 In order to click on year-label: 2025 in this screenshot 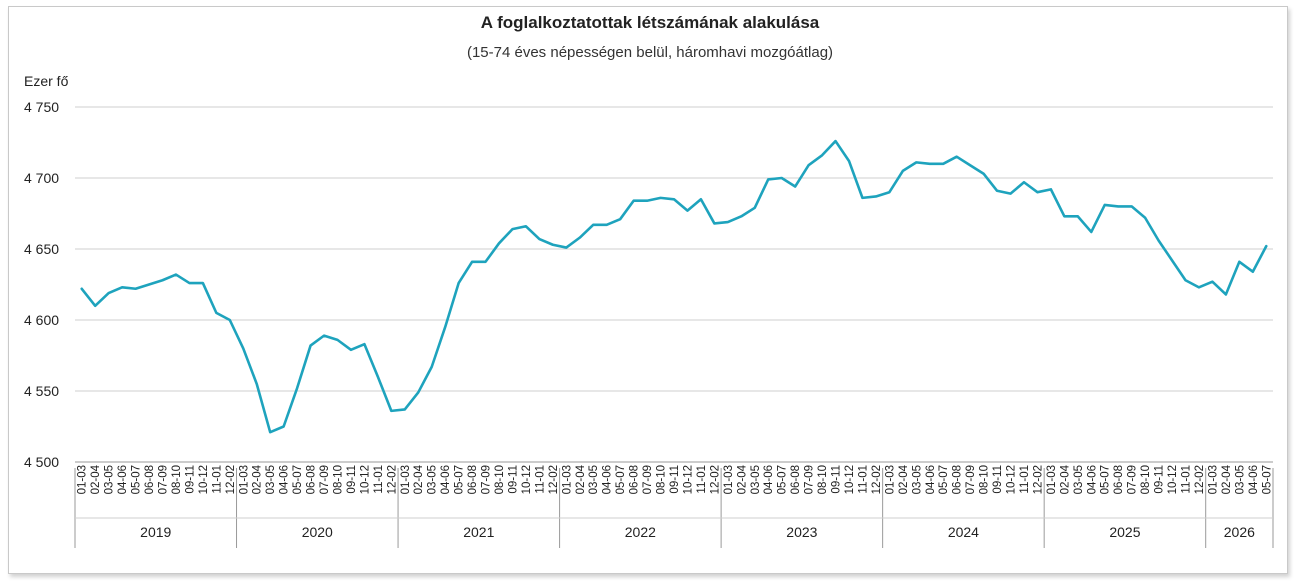, I will do `click(1124, 532)`.